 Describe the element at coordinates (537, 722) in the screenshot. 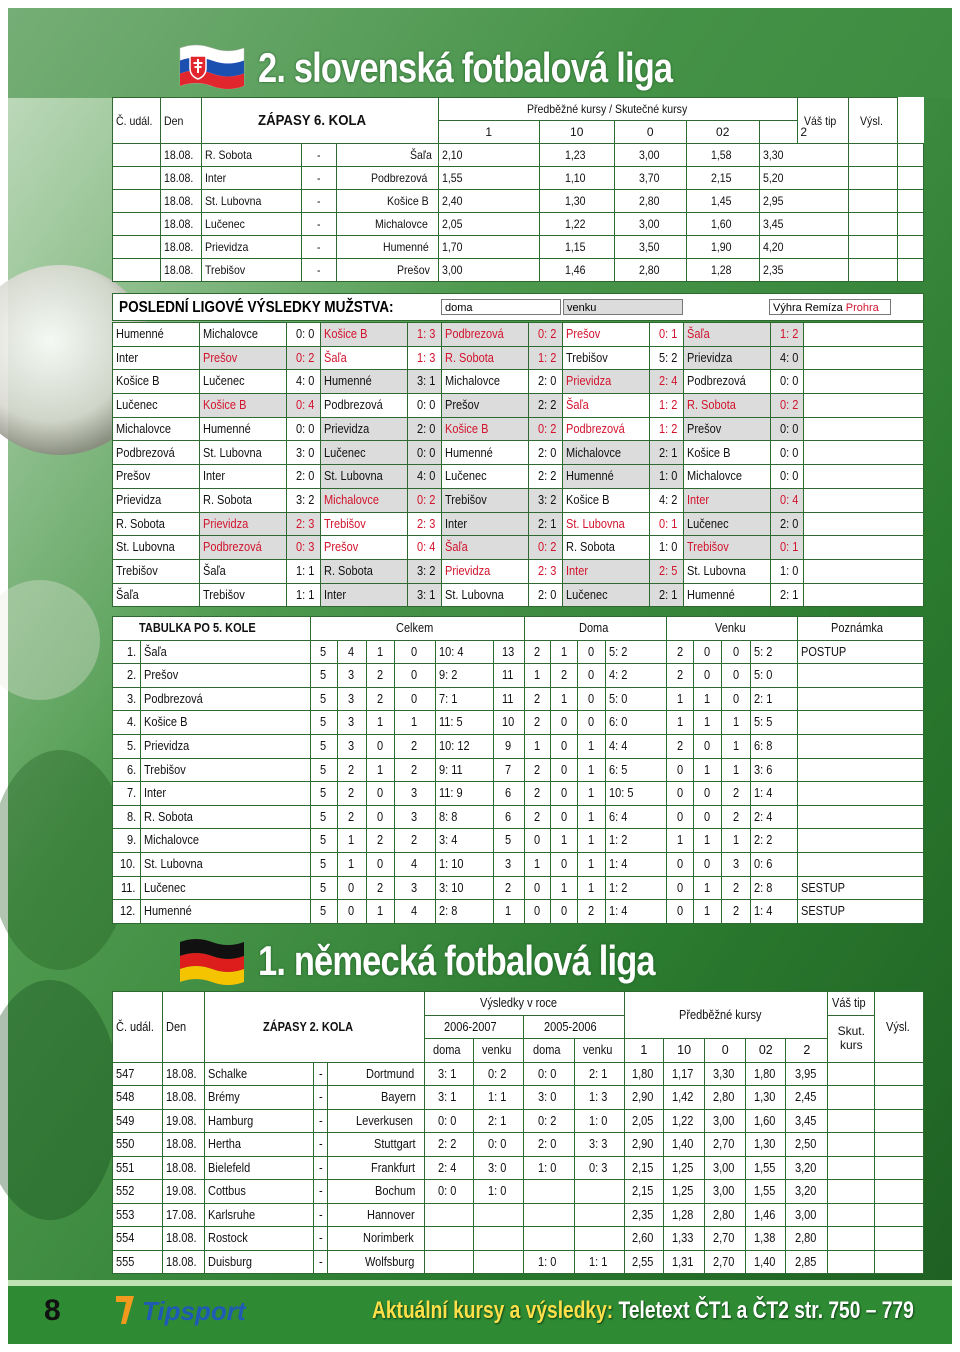

I see `home-won-text: 2` at that location.